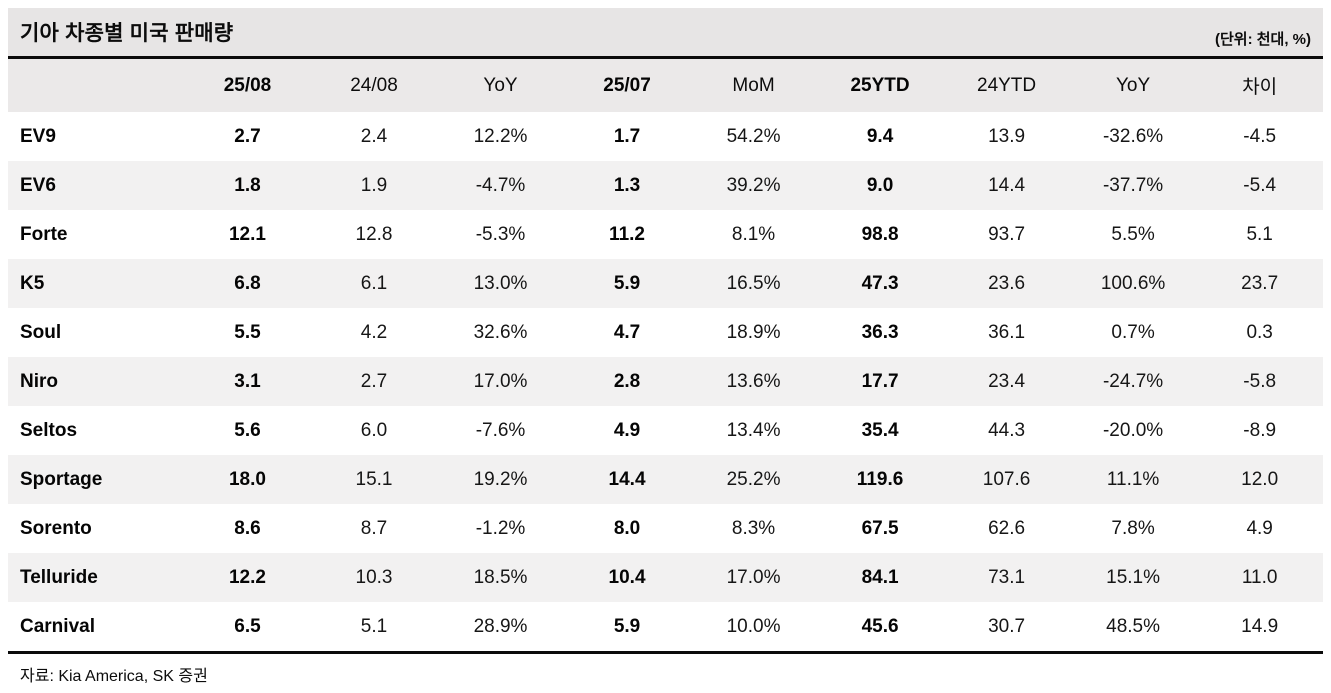 The image size is (1331, 693). I want to click on header-cell: 25/08, so click(247, 85).